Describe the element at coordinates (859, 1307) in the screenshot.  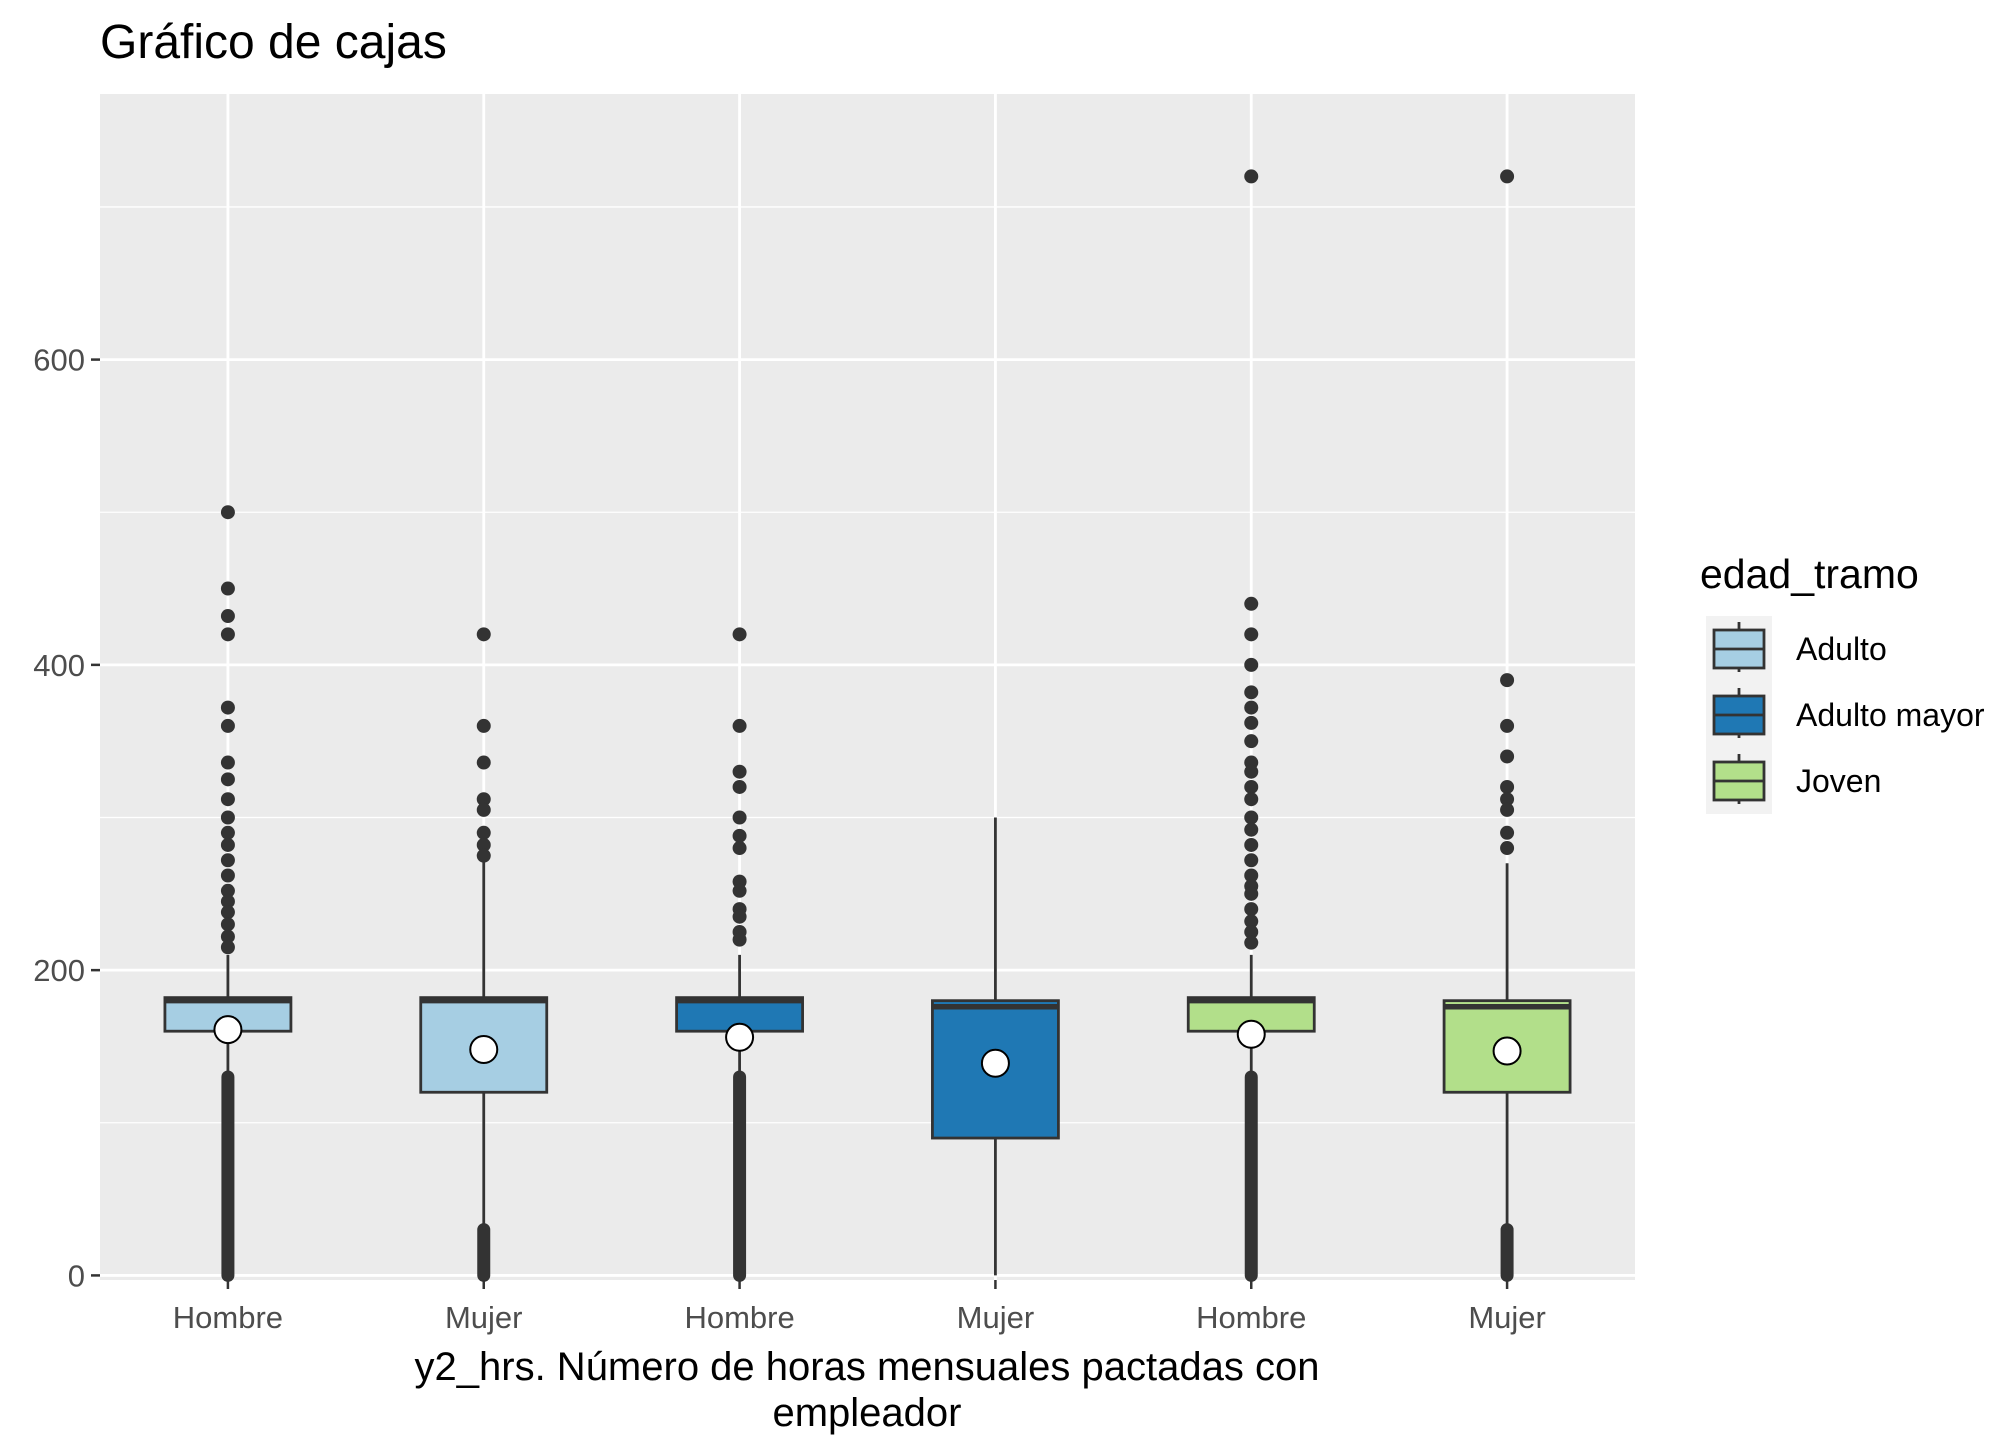
I see `x-axis: Hombre Mujer Hombre Mujer Hombre Mujer` at that location.